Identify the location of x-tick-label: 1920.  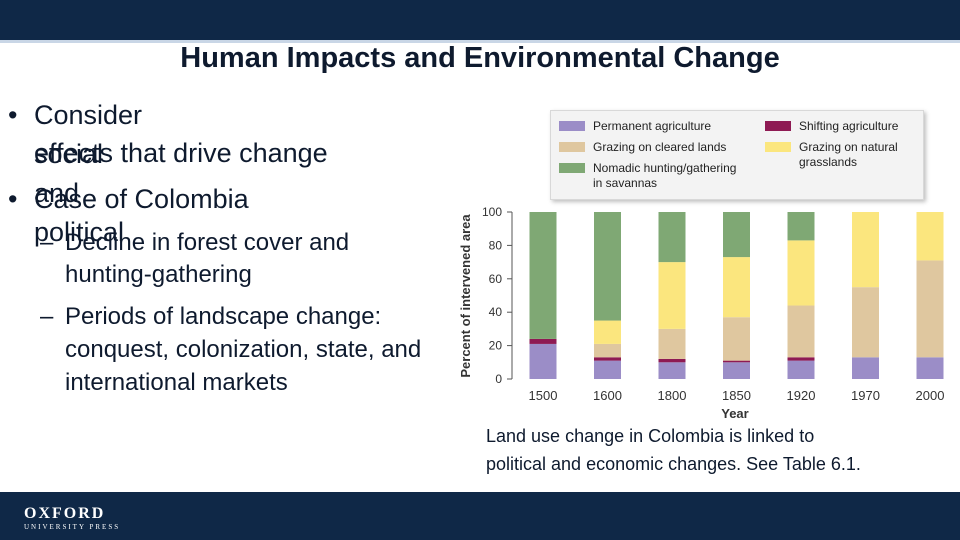
(801, 395).